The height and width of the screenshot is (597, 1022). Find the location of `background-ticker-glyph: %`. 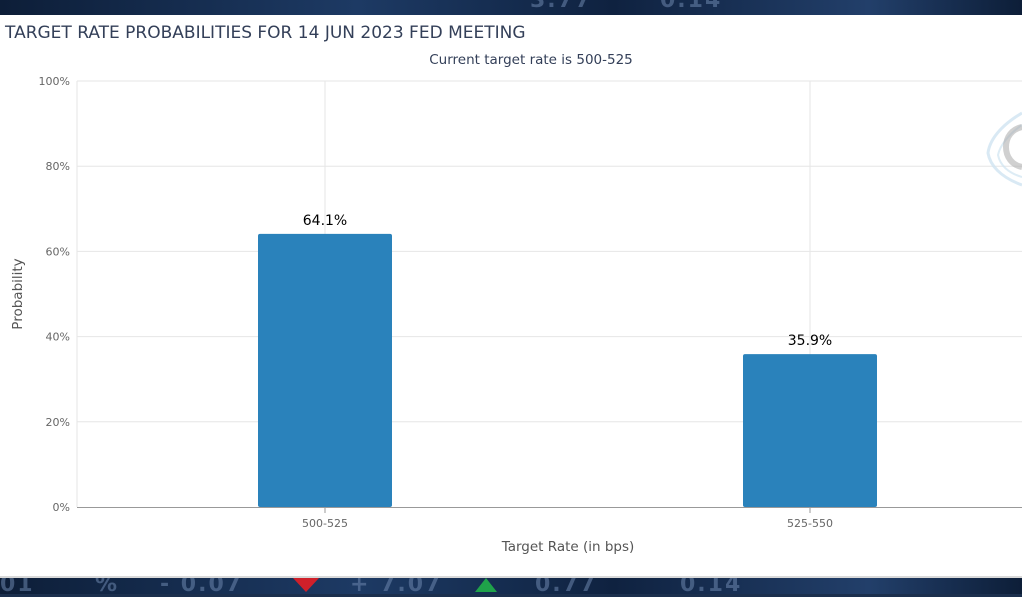

background-ticker-glyph: % is located at coordinates (107, 584).